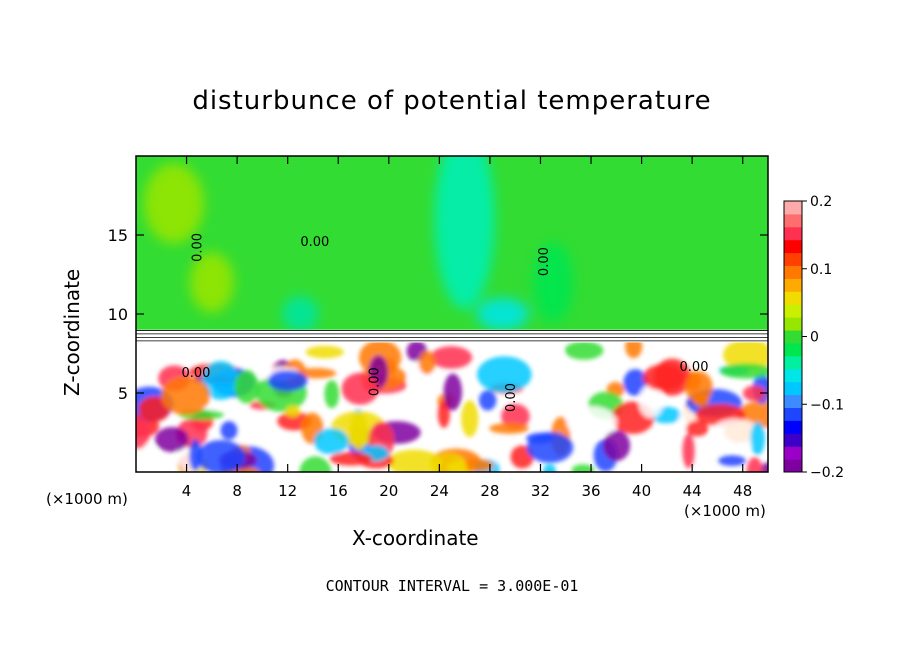  I want to click on contour-interval-note: CONTOUR INTERVAL = 3.000E-01, so click(452, 586).